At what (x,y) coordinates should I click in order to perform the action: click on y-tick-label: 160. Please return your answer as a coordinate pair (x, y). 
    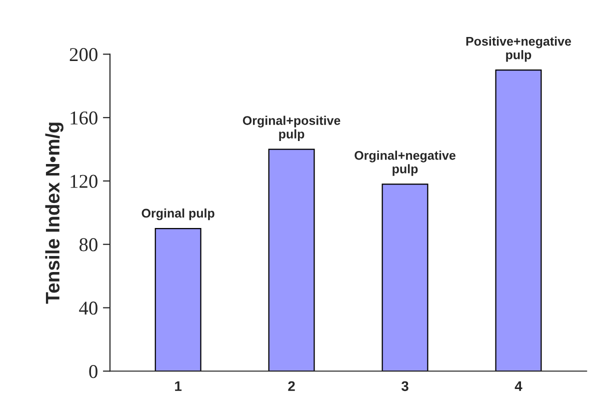
    Looking at the image, I should click on (84, 118).